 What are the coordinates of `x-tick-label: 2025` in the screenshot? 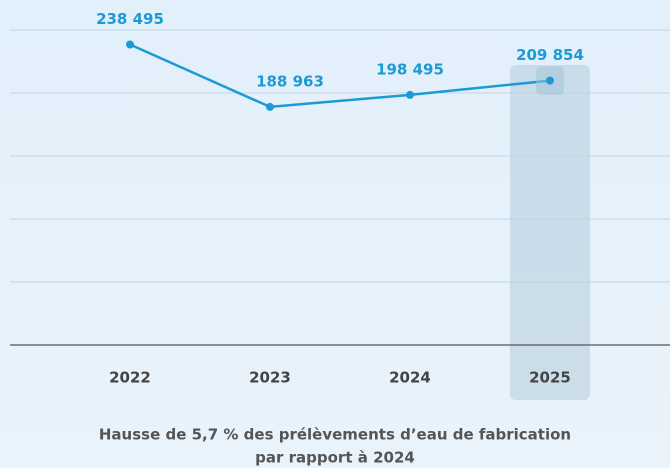 It's located at (550, 378).